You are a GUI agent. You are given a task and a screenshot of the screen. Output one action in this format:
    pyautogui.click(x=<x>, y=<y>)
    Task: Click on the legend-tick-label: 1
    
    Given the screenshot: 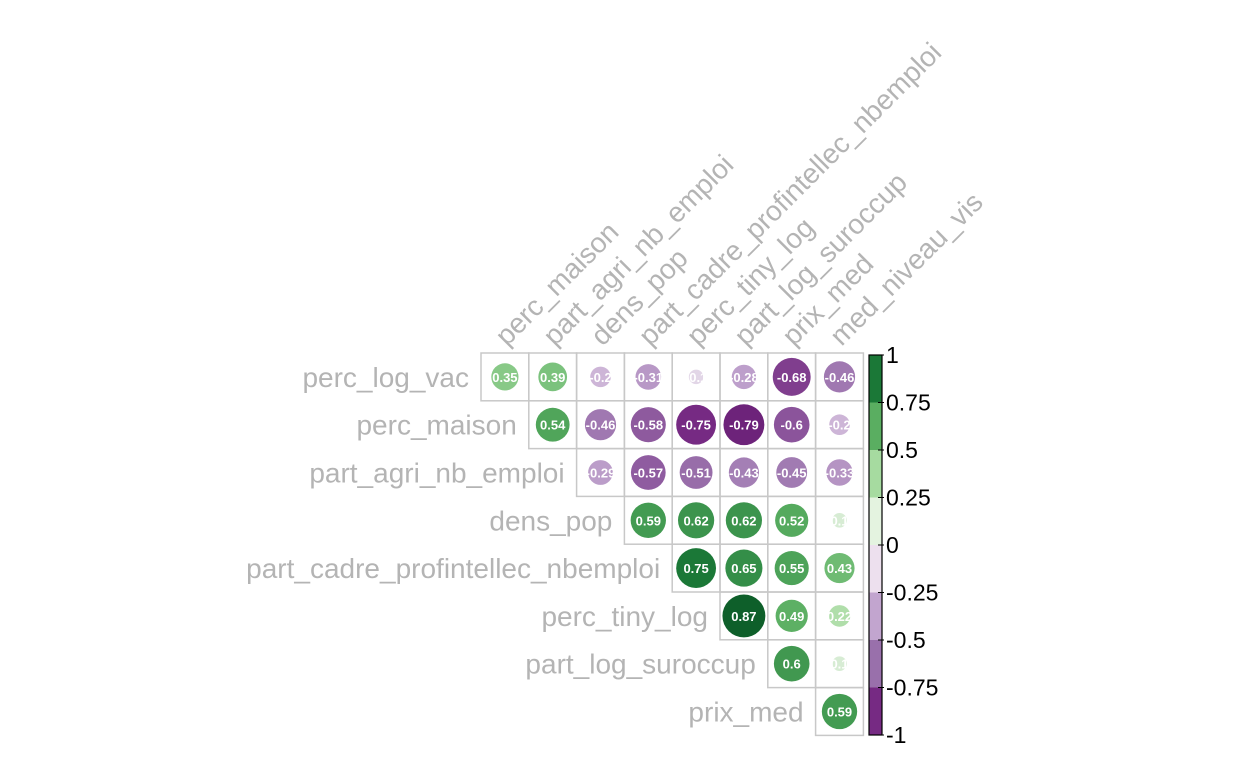 What is the action you would take?
    pyautogui.click(x=892, y=355)
    